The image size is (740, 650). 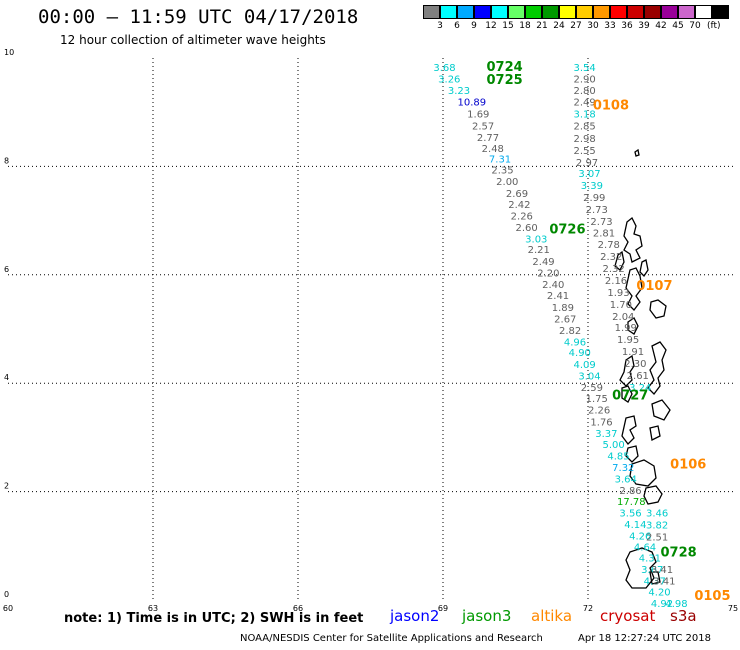 I want to click on legend-label: 12, so click(x=491, y=26).